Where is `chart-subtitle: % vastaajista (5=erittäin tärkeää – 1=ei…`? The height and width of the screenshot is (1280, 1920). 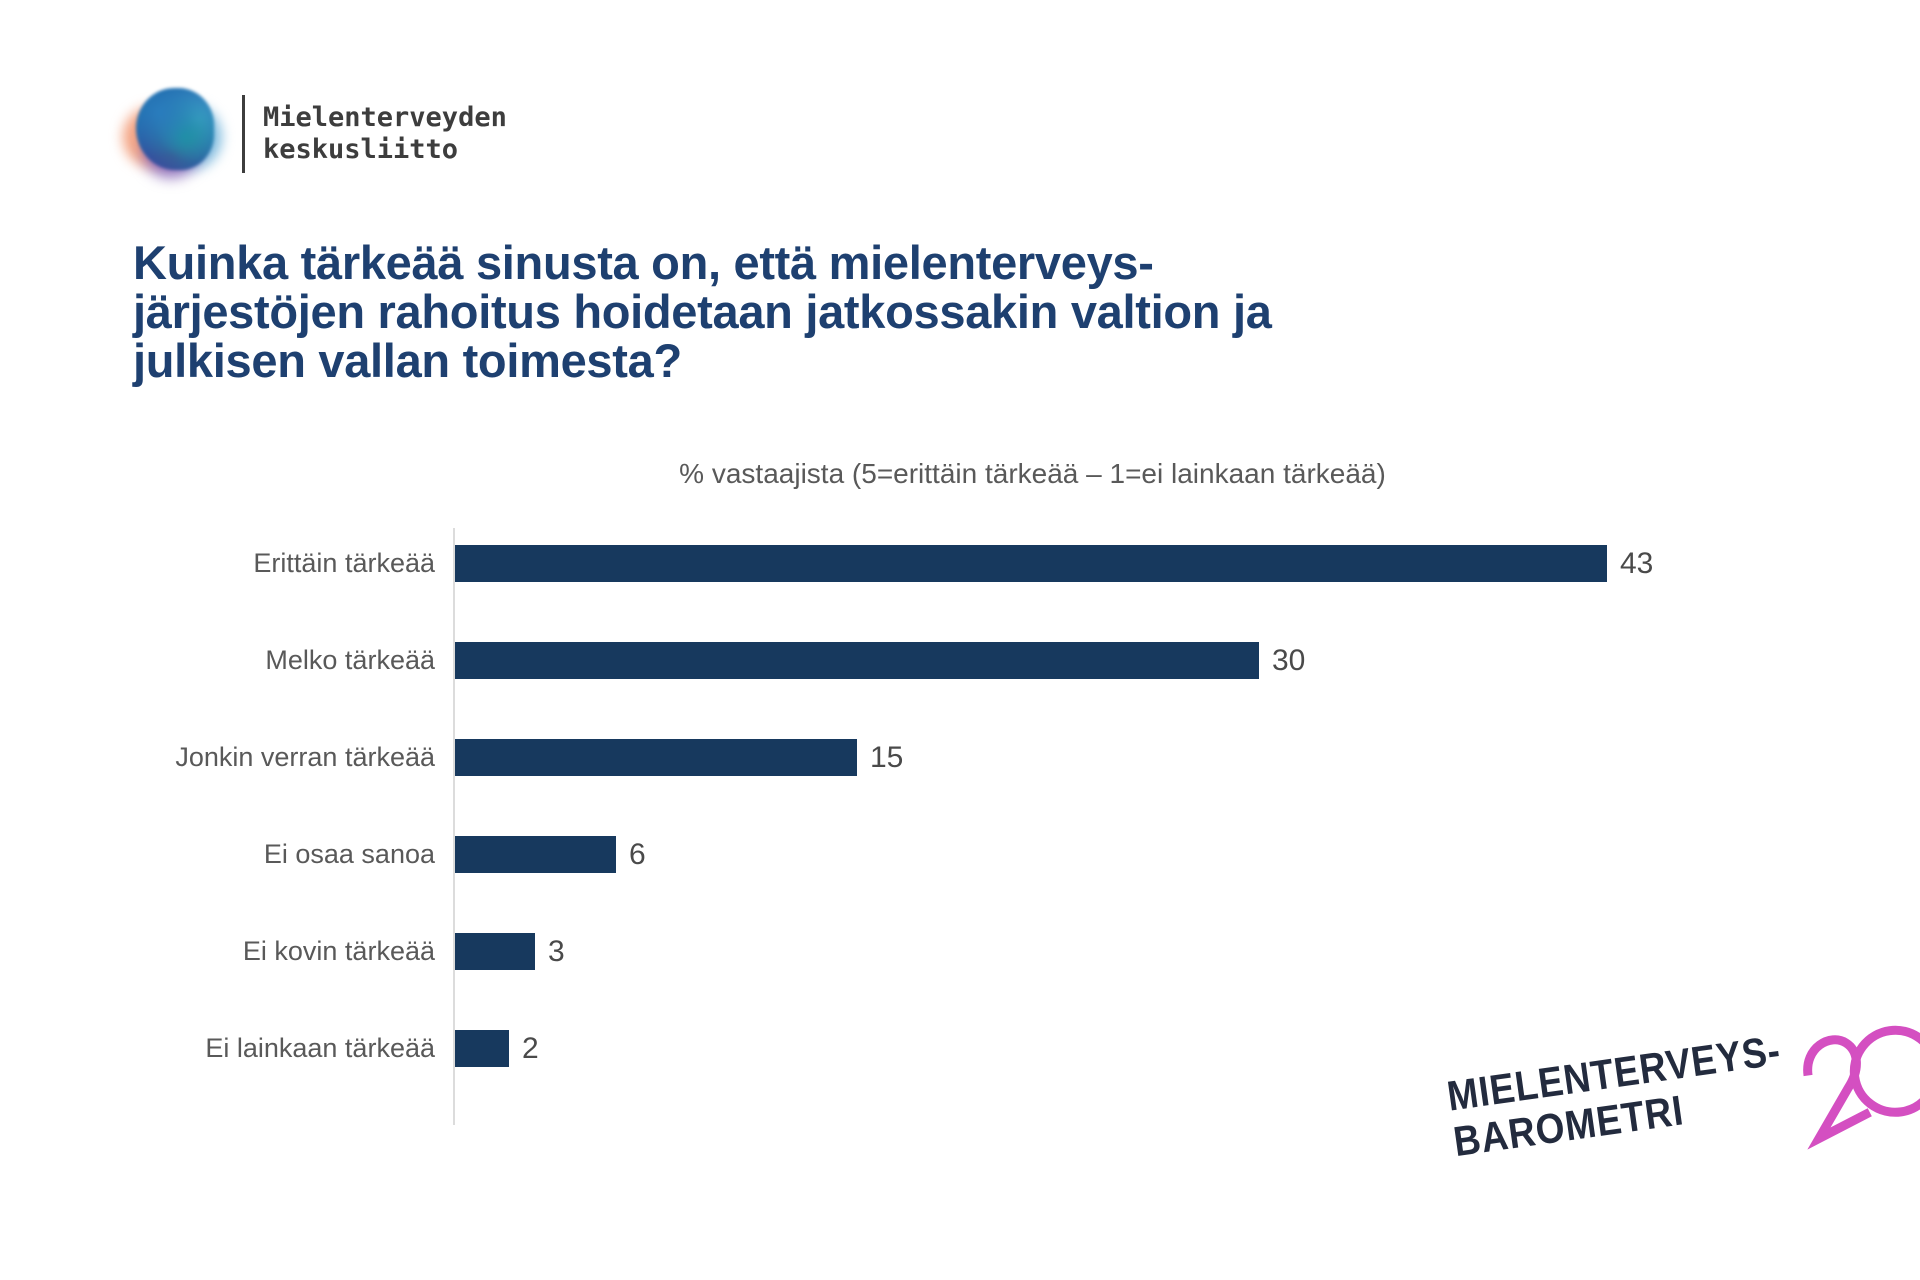 chart-subtitle: % vastaajista (5=erittäin tärkeää – 1=ei… is located at coordinates (1032, 473).